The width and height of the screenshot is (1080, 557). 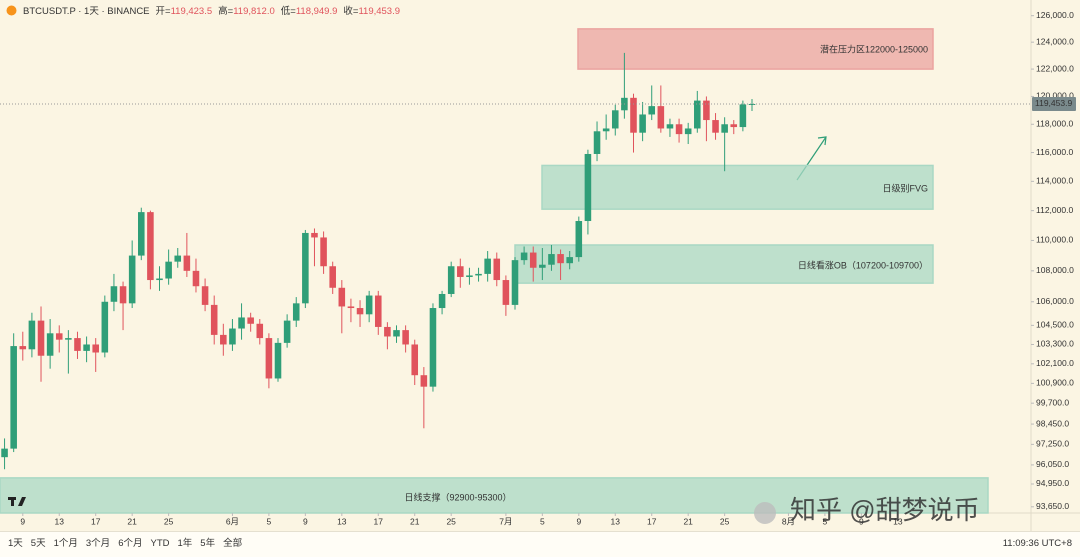 What do you see at coordinates (130, 543) in the screenshot?
I see `period-button: 6个月` at bounding box center [130, 543].